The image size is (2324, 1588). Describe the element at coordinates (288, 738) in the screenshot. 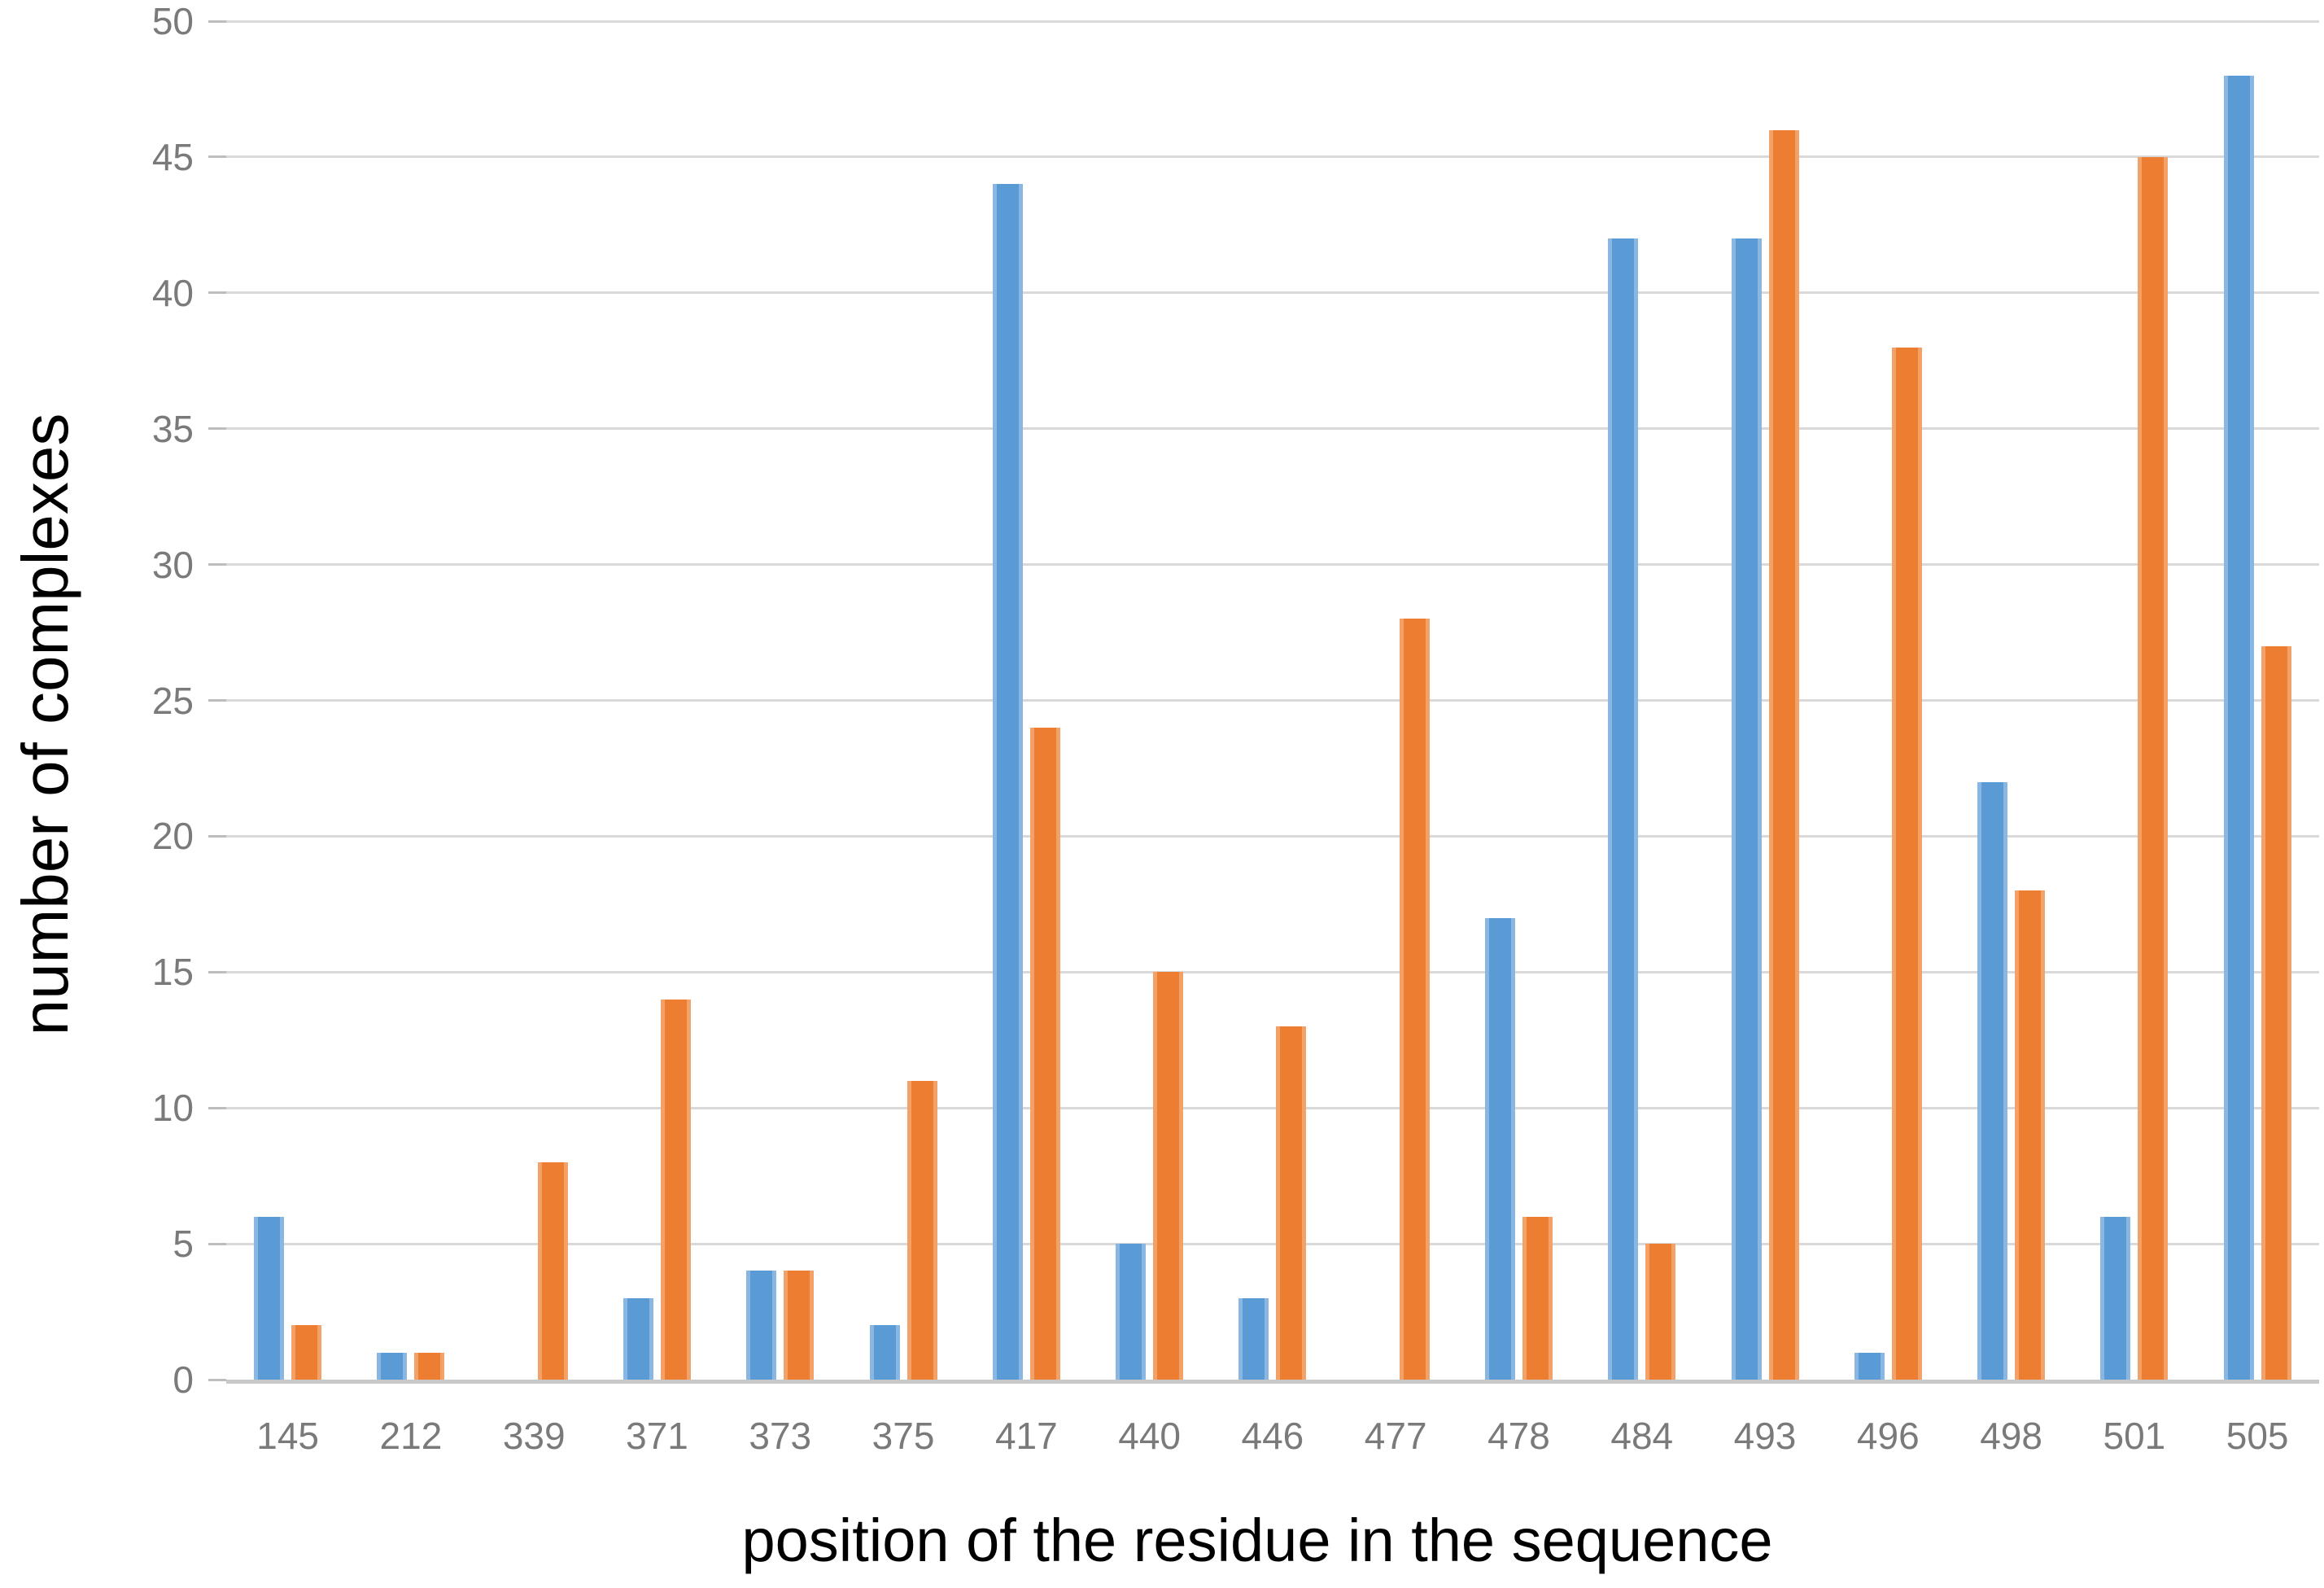

I see `category-group-145: 145` at that location.